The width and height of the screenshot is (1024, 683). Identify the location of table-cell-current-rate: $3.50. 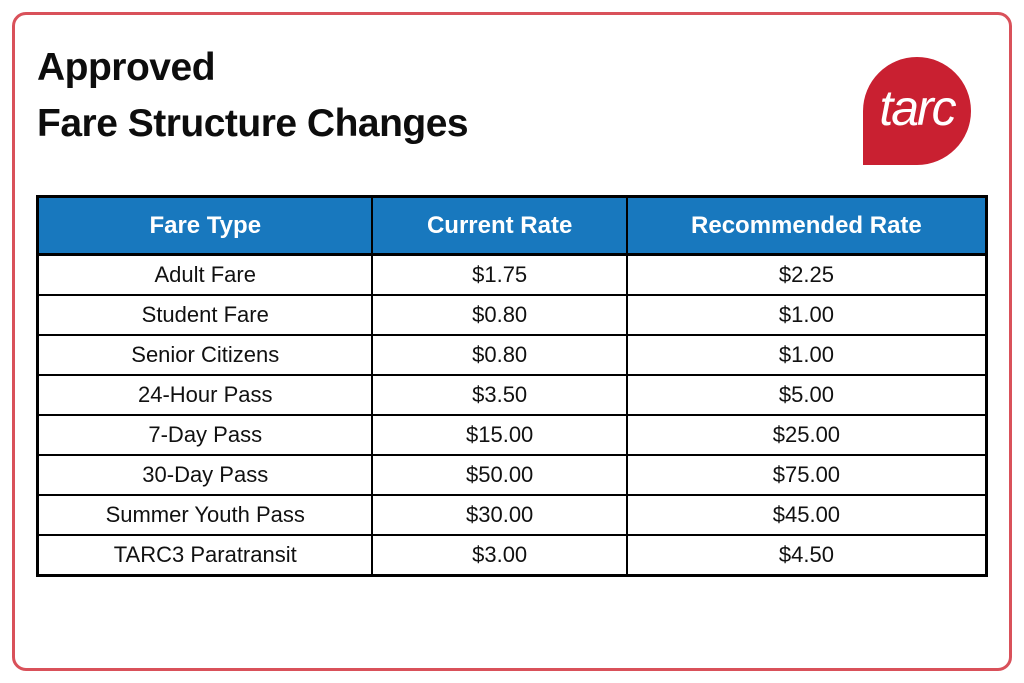
(499, 395).